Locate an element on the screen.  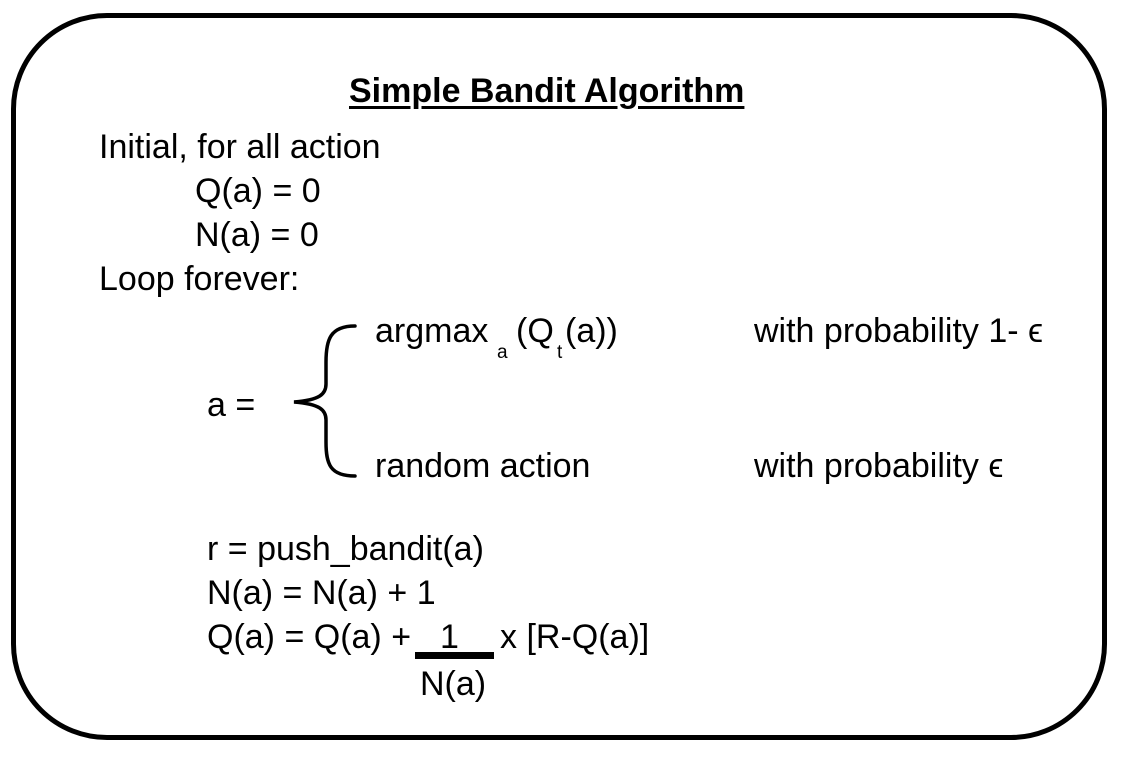
greedy-arg-close: (a)) is located at coordinates (591, 331).